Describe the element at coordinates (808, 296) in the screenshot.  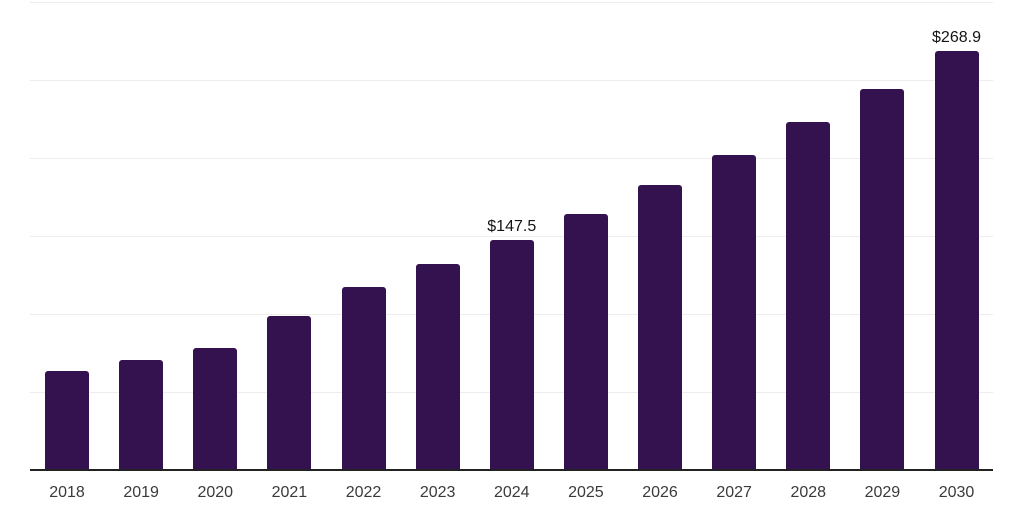
I see `bar-2028` at that location.